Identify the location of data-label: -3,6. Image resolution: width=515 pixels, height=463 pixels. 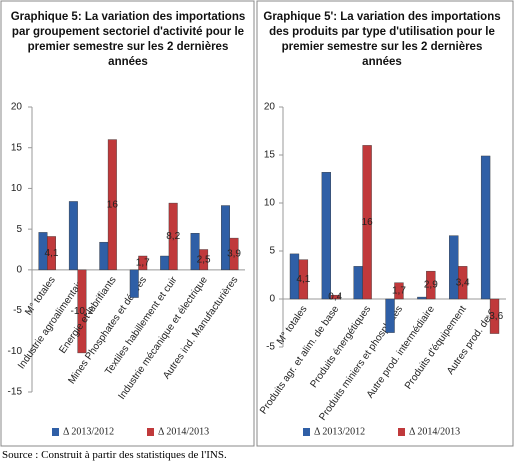
(495, 316).